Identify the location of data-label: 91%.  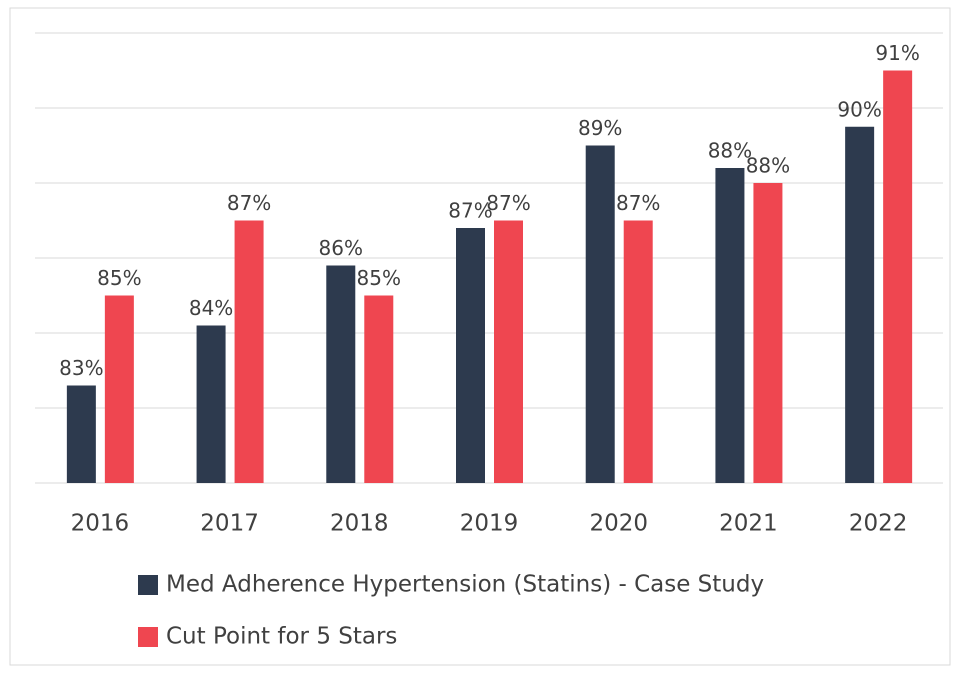
(897, 53).